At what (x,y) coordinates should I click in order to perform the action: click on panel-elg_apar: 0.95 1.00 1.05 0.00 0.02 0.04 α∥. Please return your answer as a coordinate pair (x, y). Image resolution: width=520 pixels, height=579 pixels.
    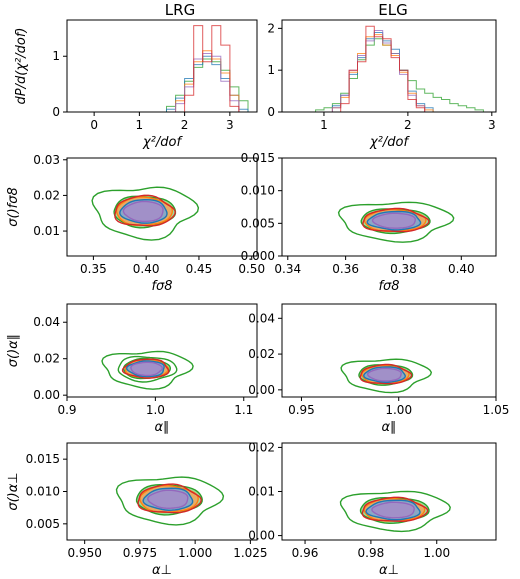
    Looking at the image, I should click on (379, 369).